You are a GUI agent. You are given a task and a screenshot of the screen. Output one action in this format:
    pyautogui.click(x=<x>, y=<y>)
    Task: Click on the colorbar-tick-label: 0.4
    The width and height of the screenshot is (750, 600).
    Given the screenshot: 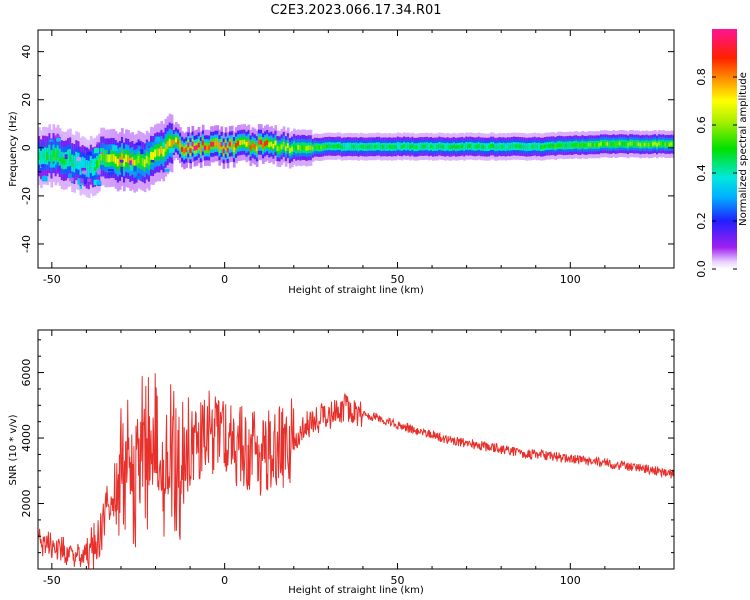 What is the action you would take?
    pyautogui.click(x=701, y=173)
    